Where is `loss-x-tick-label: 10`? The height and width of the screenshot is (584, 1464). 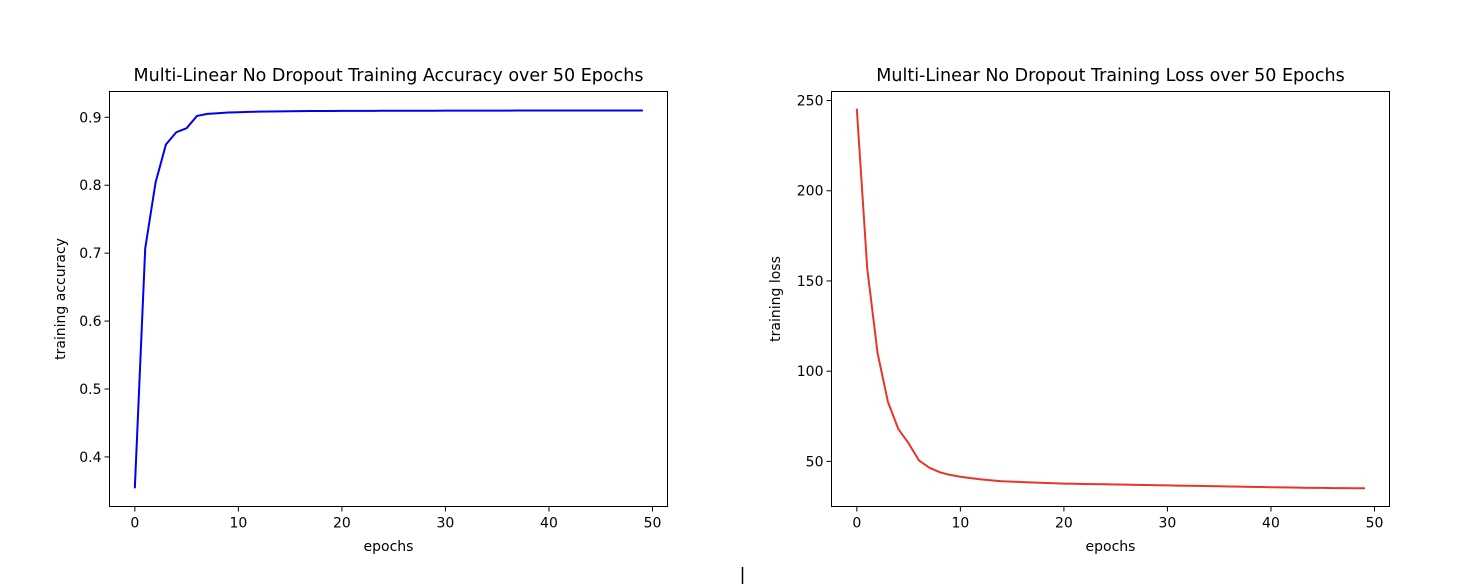 loss-x-tick-label: 10 is located at coordinates (960, 524).